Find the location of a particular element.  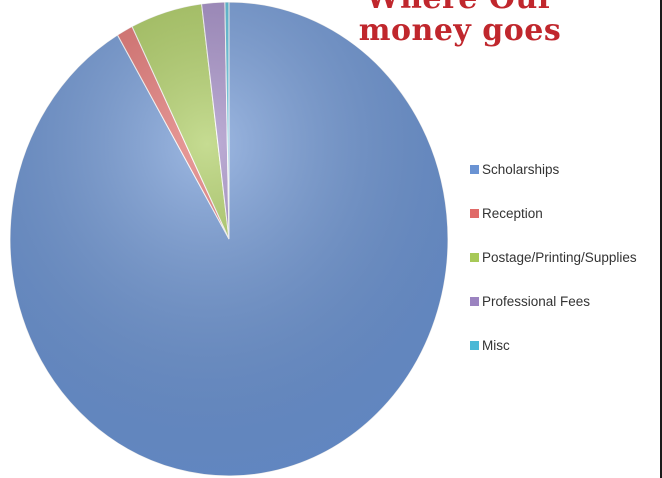

legend-label: Reception is located at coordinates (512, 213).